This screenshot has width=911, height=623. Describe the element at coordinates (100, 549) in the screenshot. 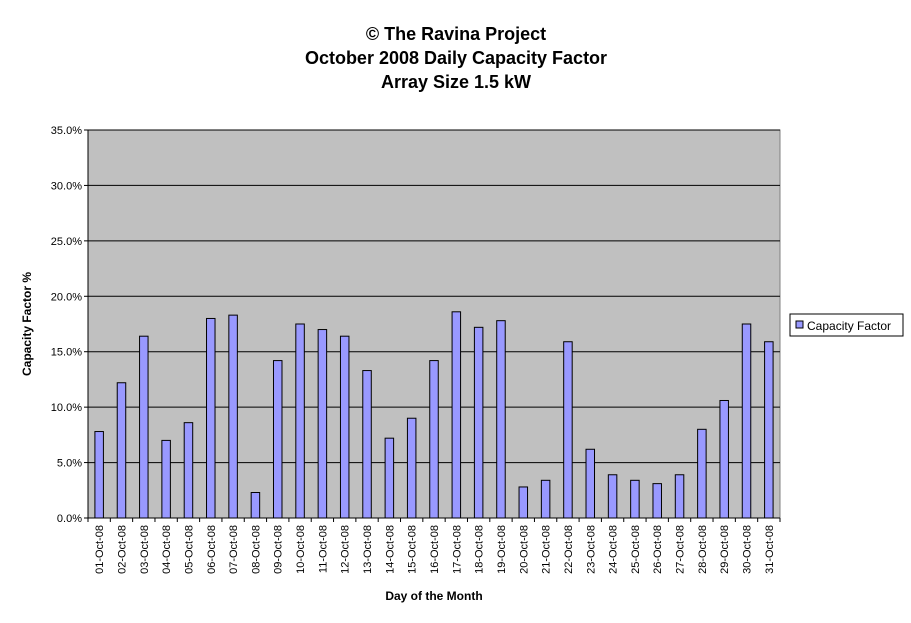

I see `x-tick-label: 01-Oct-08` at that location.